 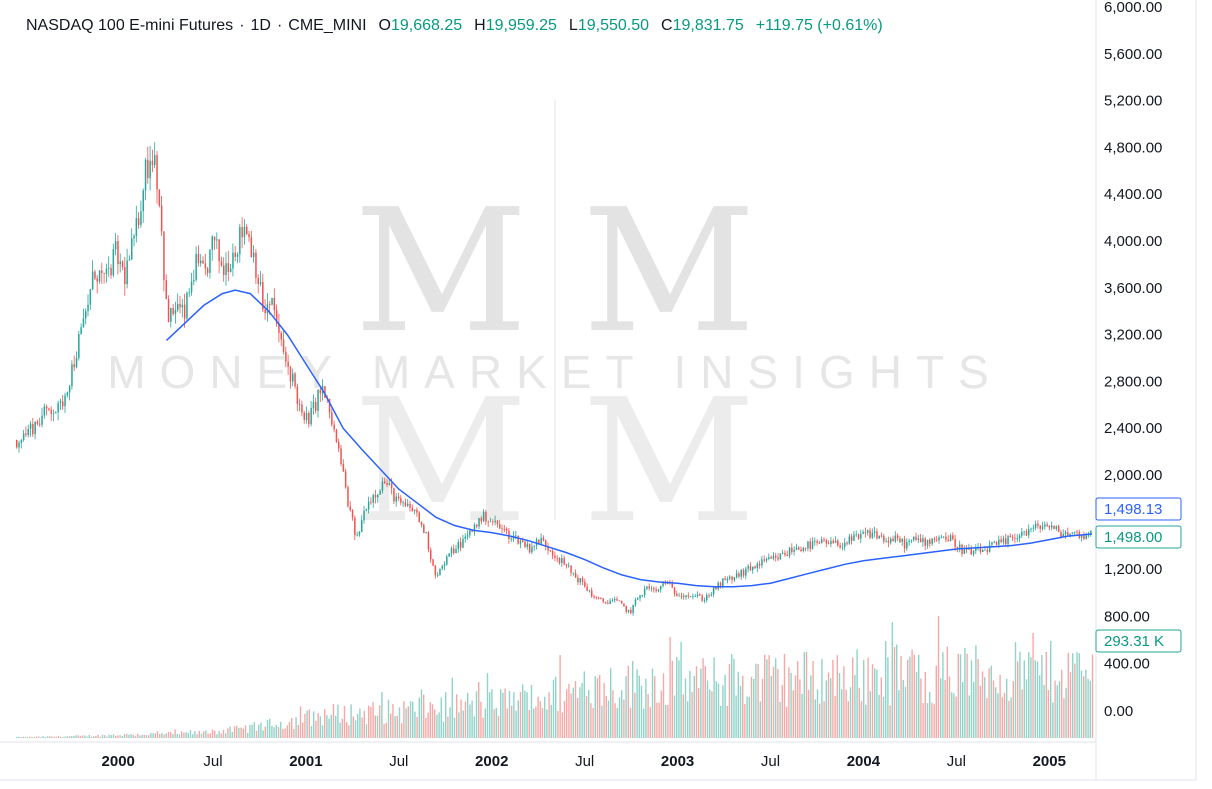 What do you see at coordinates (130, 25) in the screenshot?
I see `symbol-name: NASDAQ 100 E-mini Futures` at bounding box center [130, 25].